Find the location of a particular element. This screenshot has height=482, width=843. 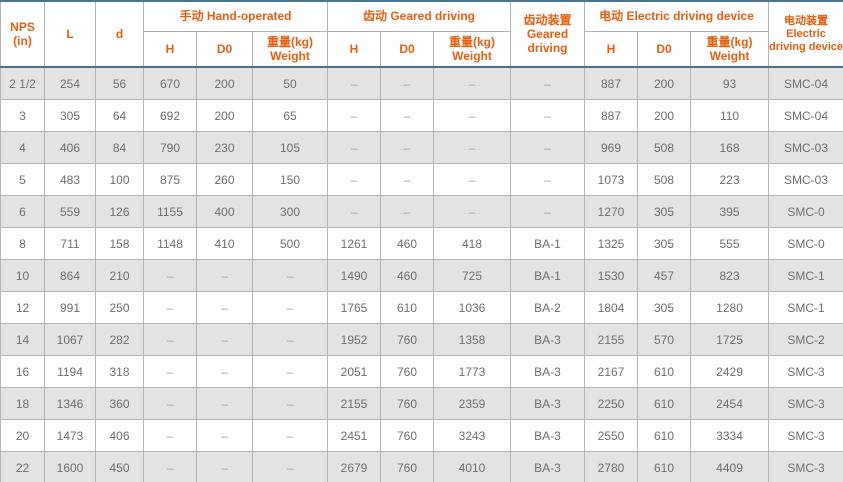

table-cell: 2250 is located at coordinates (611, 403).